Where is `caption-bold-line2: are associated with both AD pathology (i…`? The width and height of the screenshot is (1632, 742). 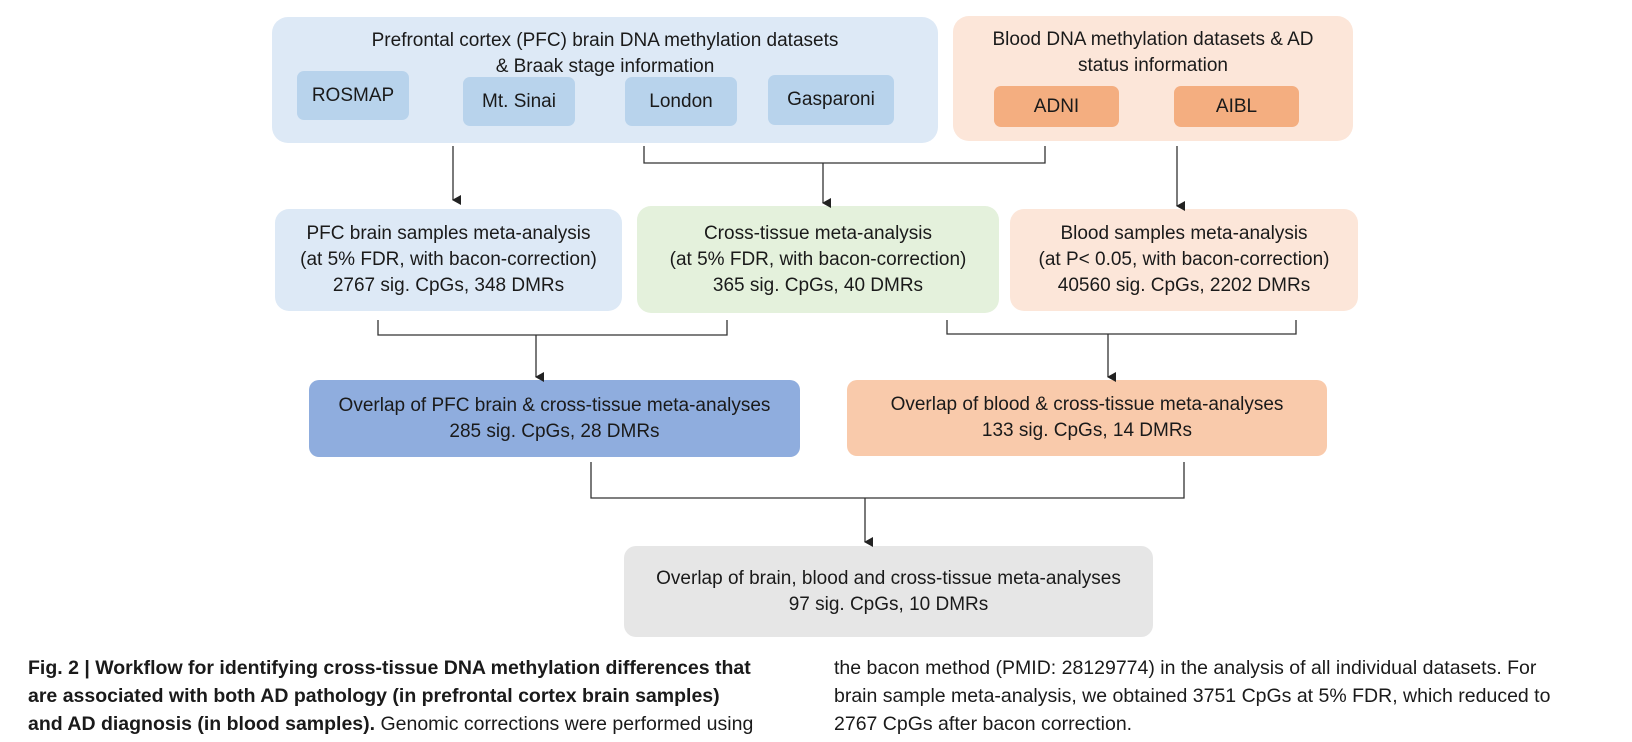 caption-bold-line2: are associated with both AD pathology (i… is located at coordinates (374, 696).